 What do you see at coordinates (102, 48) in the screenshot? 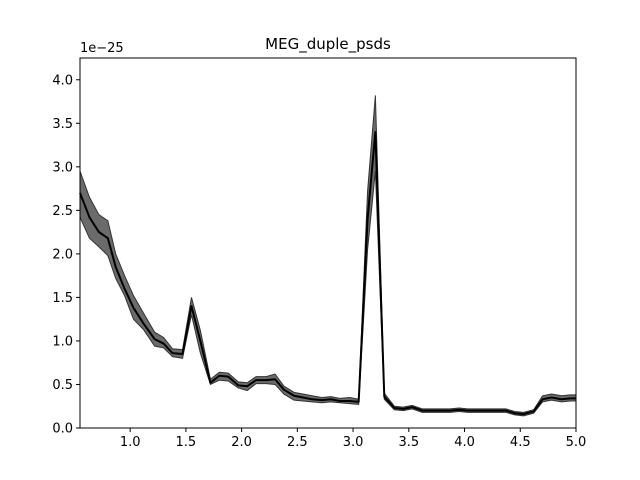
I see `y-offset-label: 1e−25` at bounding box center [102, 48].